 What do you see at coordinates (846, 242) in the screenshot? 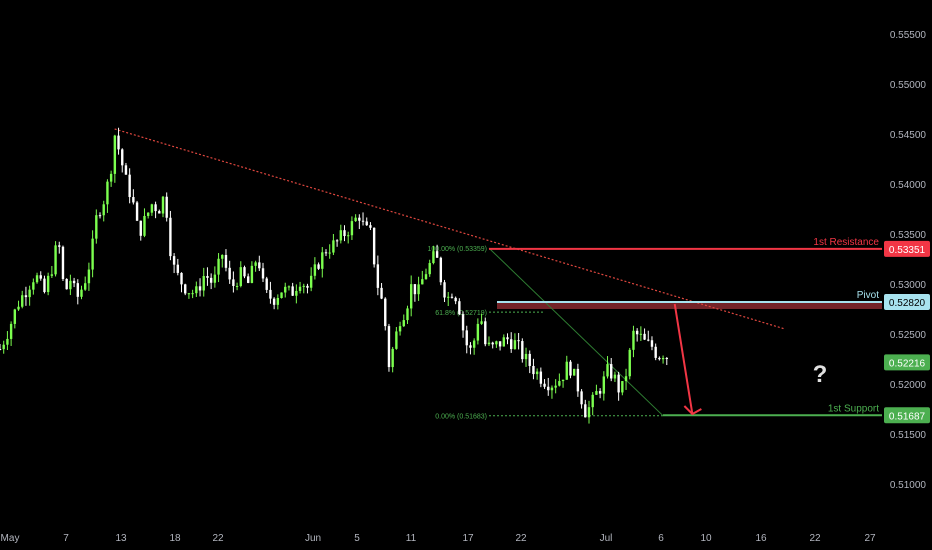
I see `resistance-label: 1st Resistance` at bounding box center [846, 242].